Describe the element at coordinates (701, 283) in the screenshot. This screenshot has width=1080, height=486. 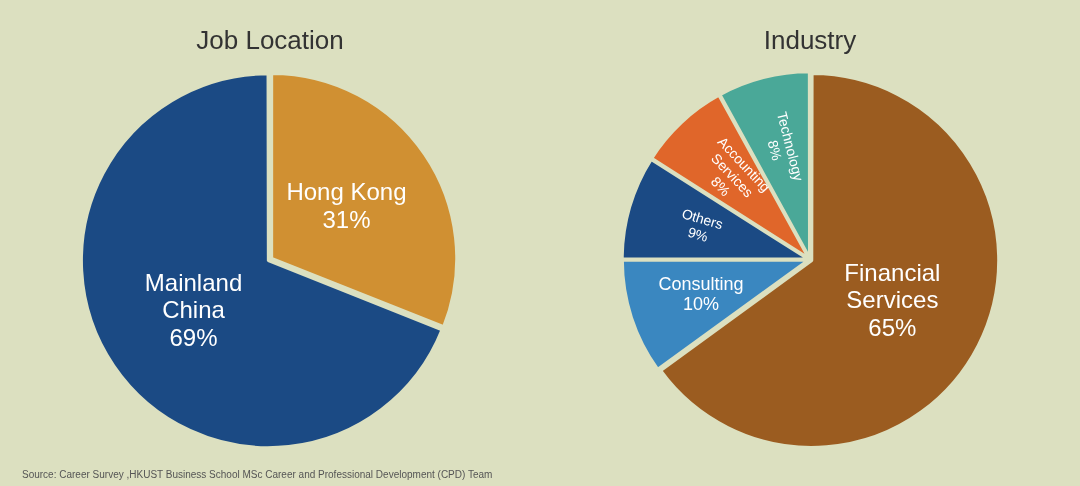
I see `slice-label: Consulting` at that location.